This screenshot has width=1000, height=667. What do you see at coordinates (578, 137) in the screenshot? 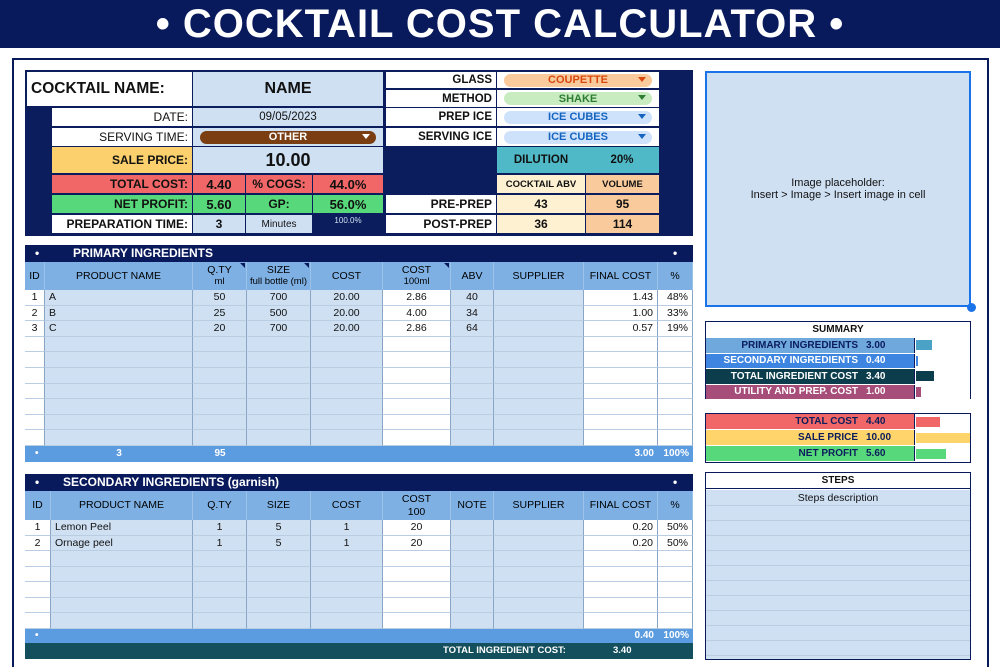
I see `serving-ice-dropdown: ICE CUBES` at bounding box center [578, 137].